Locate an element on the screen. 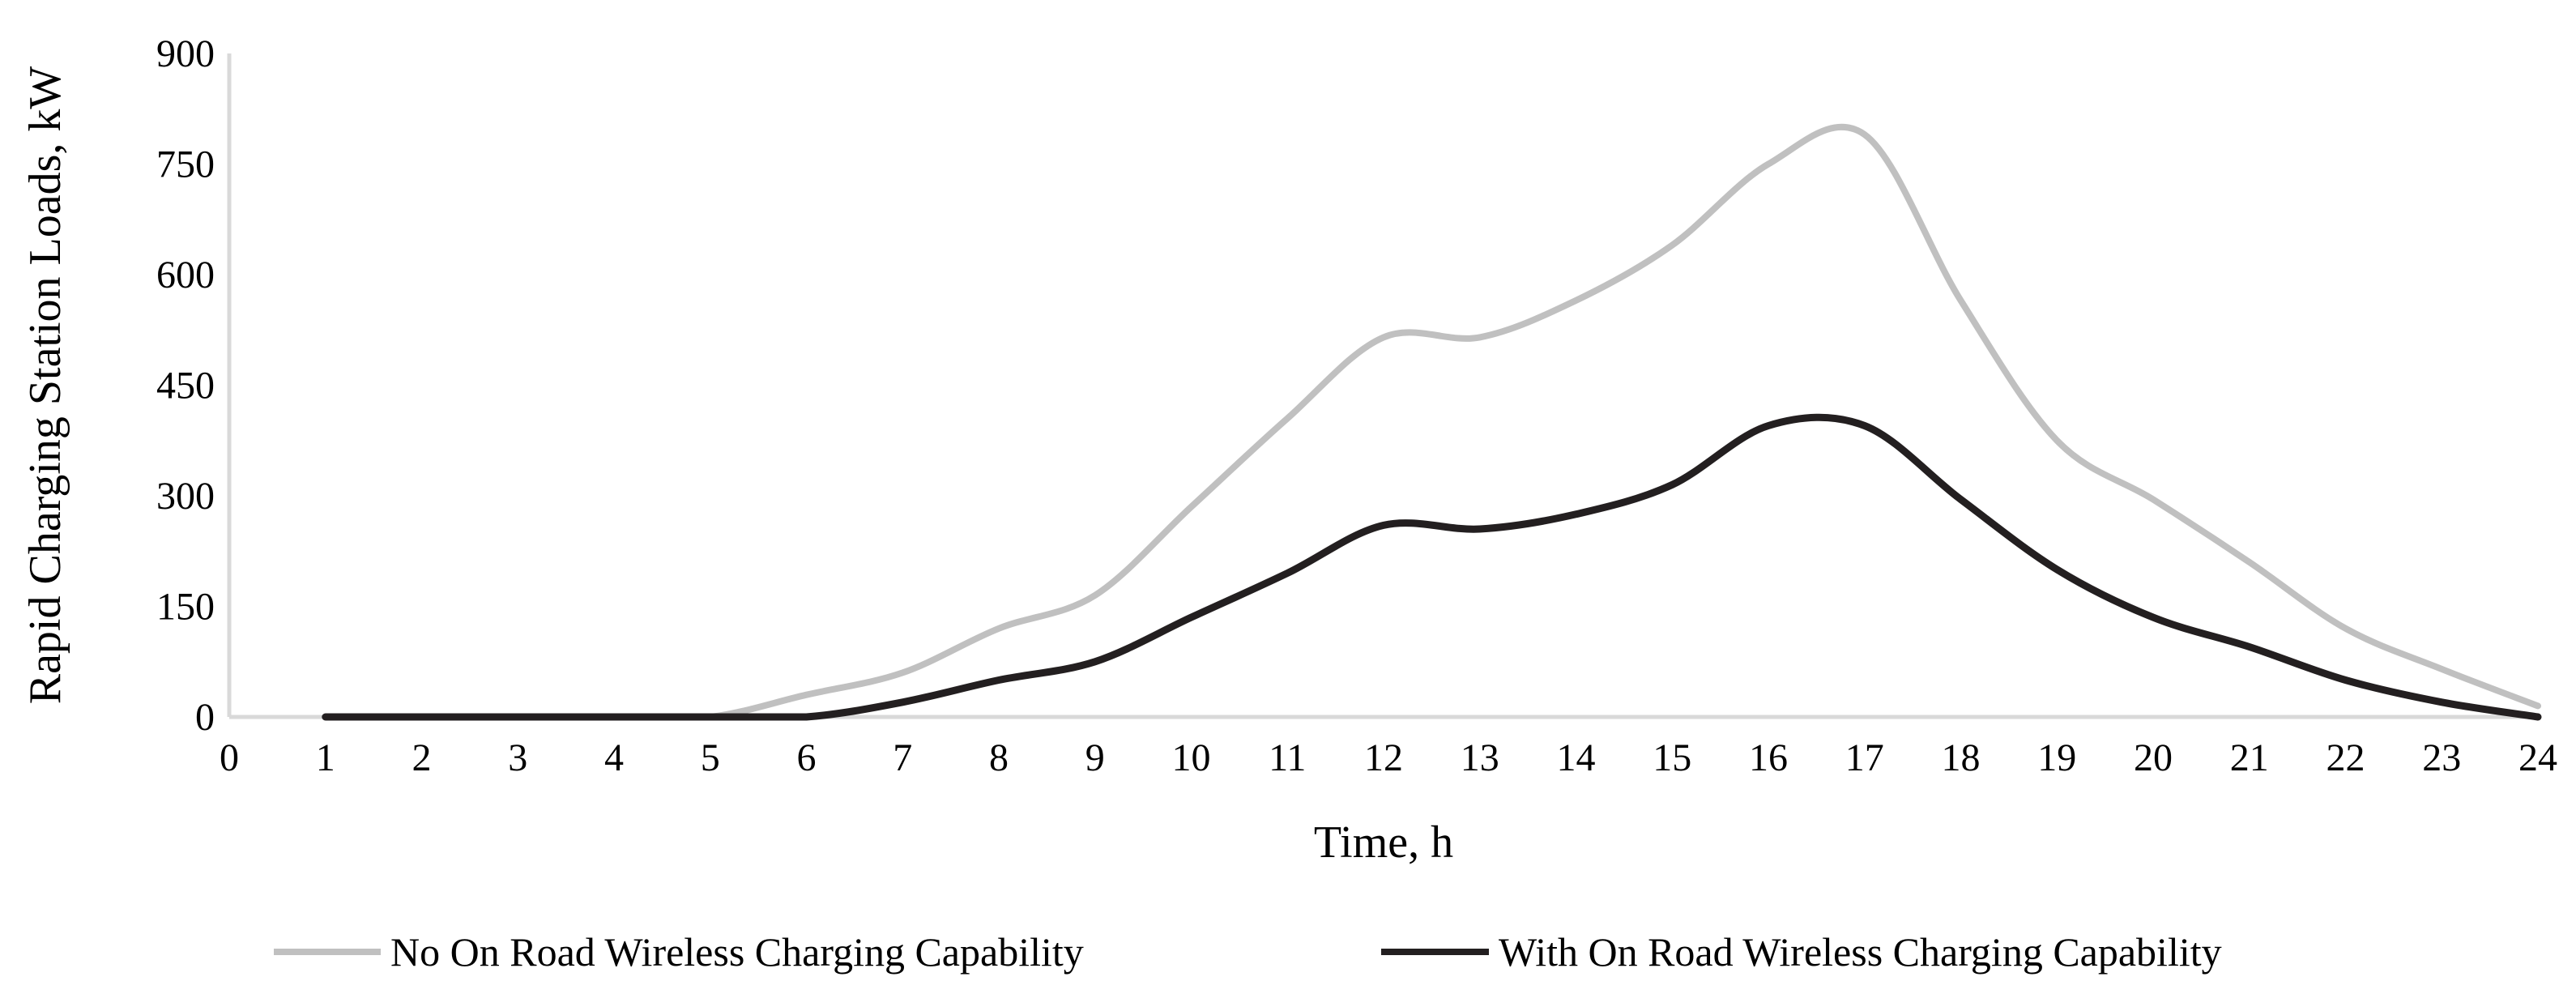  y-axis-title: Rapid Charging Station Loads, kW is located at coordinates (45, 385).